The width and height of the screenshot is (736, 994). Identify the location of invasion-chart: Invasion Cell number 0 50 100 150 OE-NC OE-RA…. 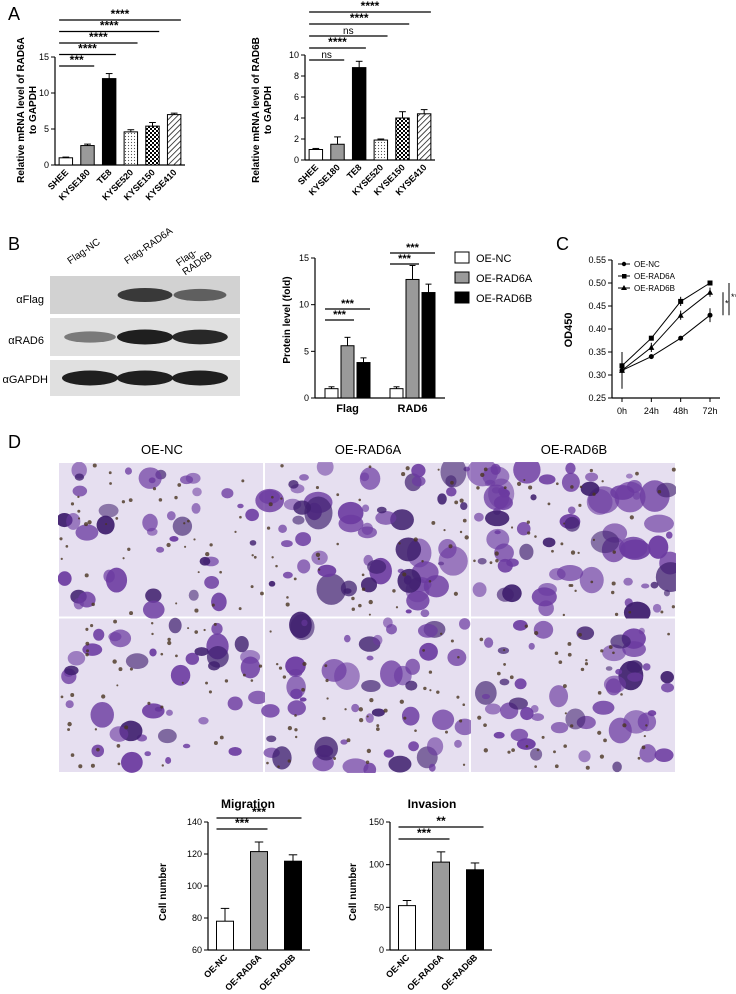
(420, 895).